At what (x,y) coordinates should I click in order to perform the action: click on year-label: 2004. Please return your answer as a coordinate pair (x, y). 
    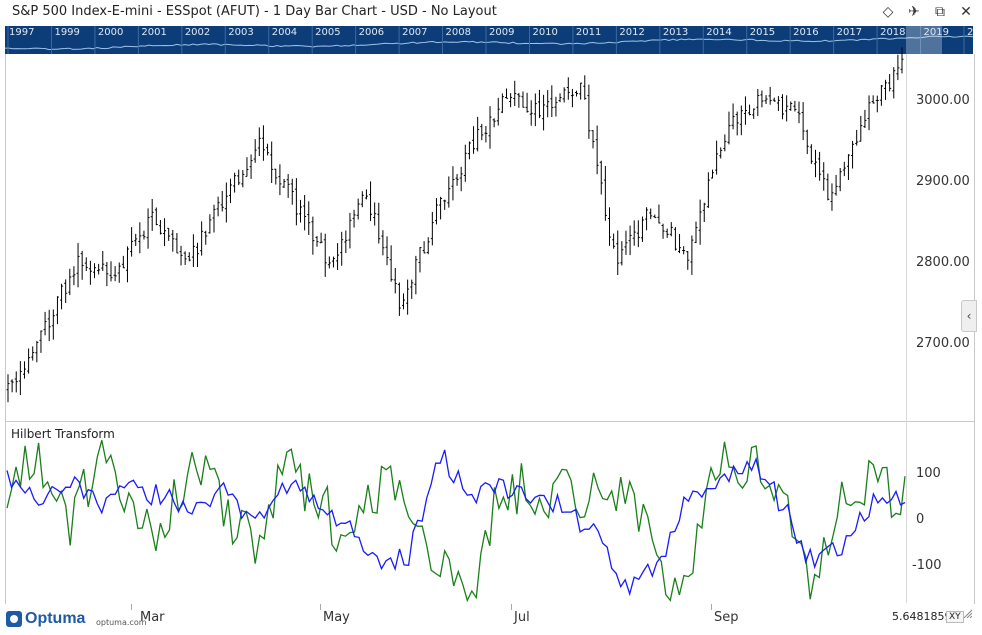
    Looking at the image, I should click on (284, 32).